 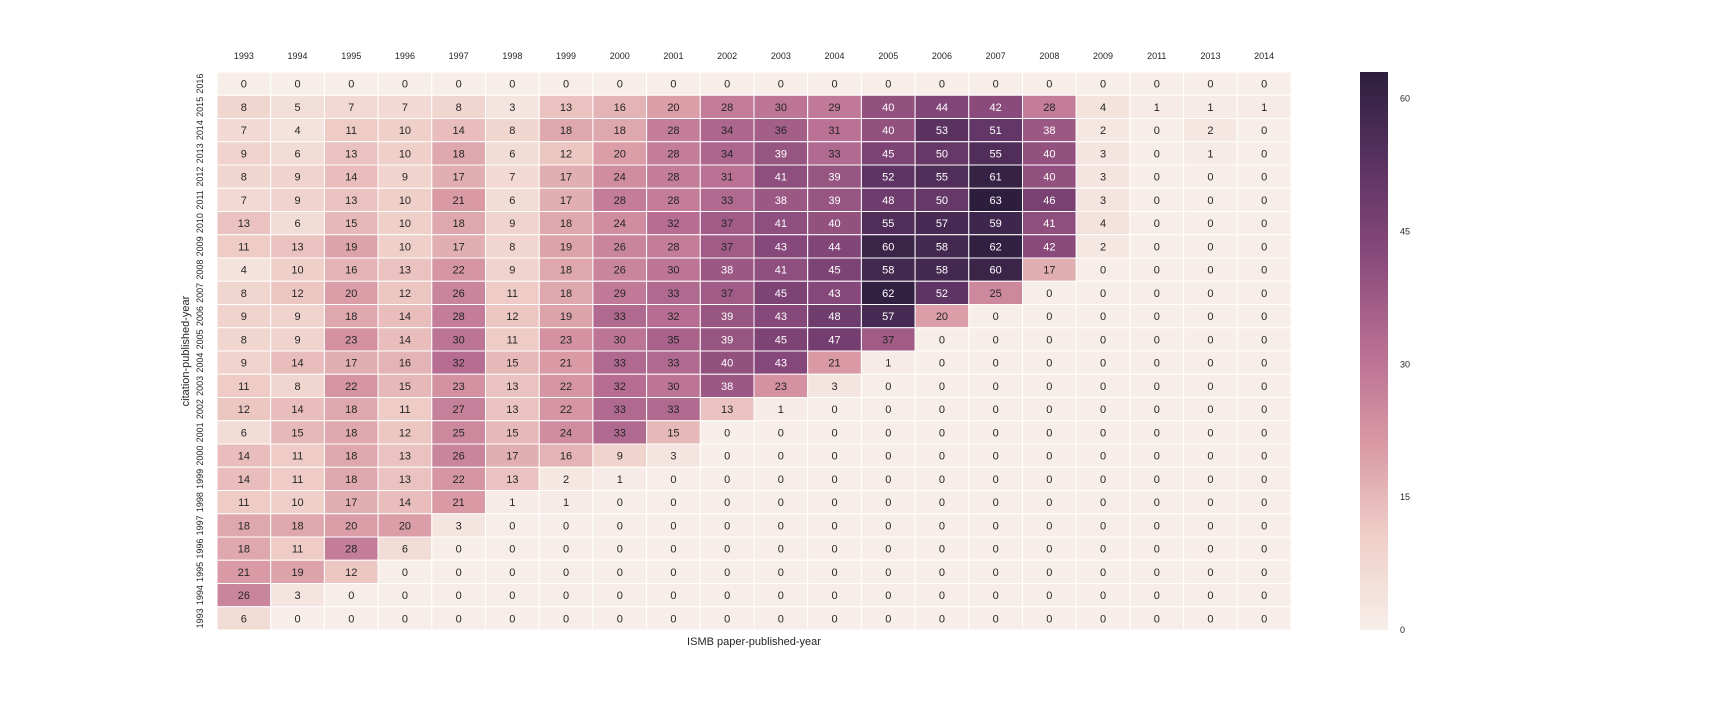 What do you see at coordinates (620, 56) in the screenshot?
I see `x-tick-label: 2000` at bounding box center [620, 56].